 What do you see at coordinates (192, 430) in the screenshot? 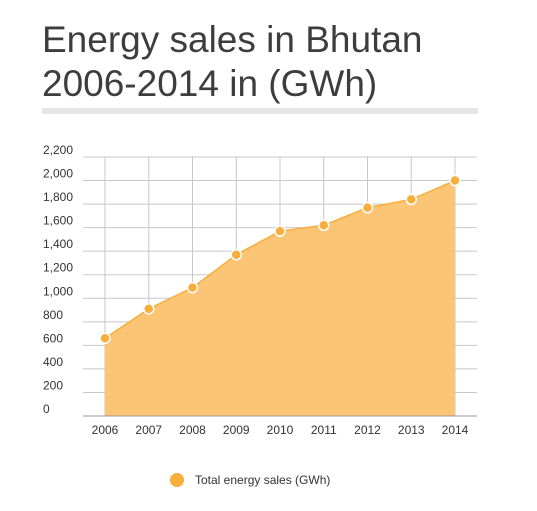
I see `x-tick-label: 2008` at bounding box center [192, 430].